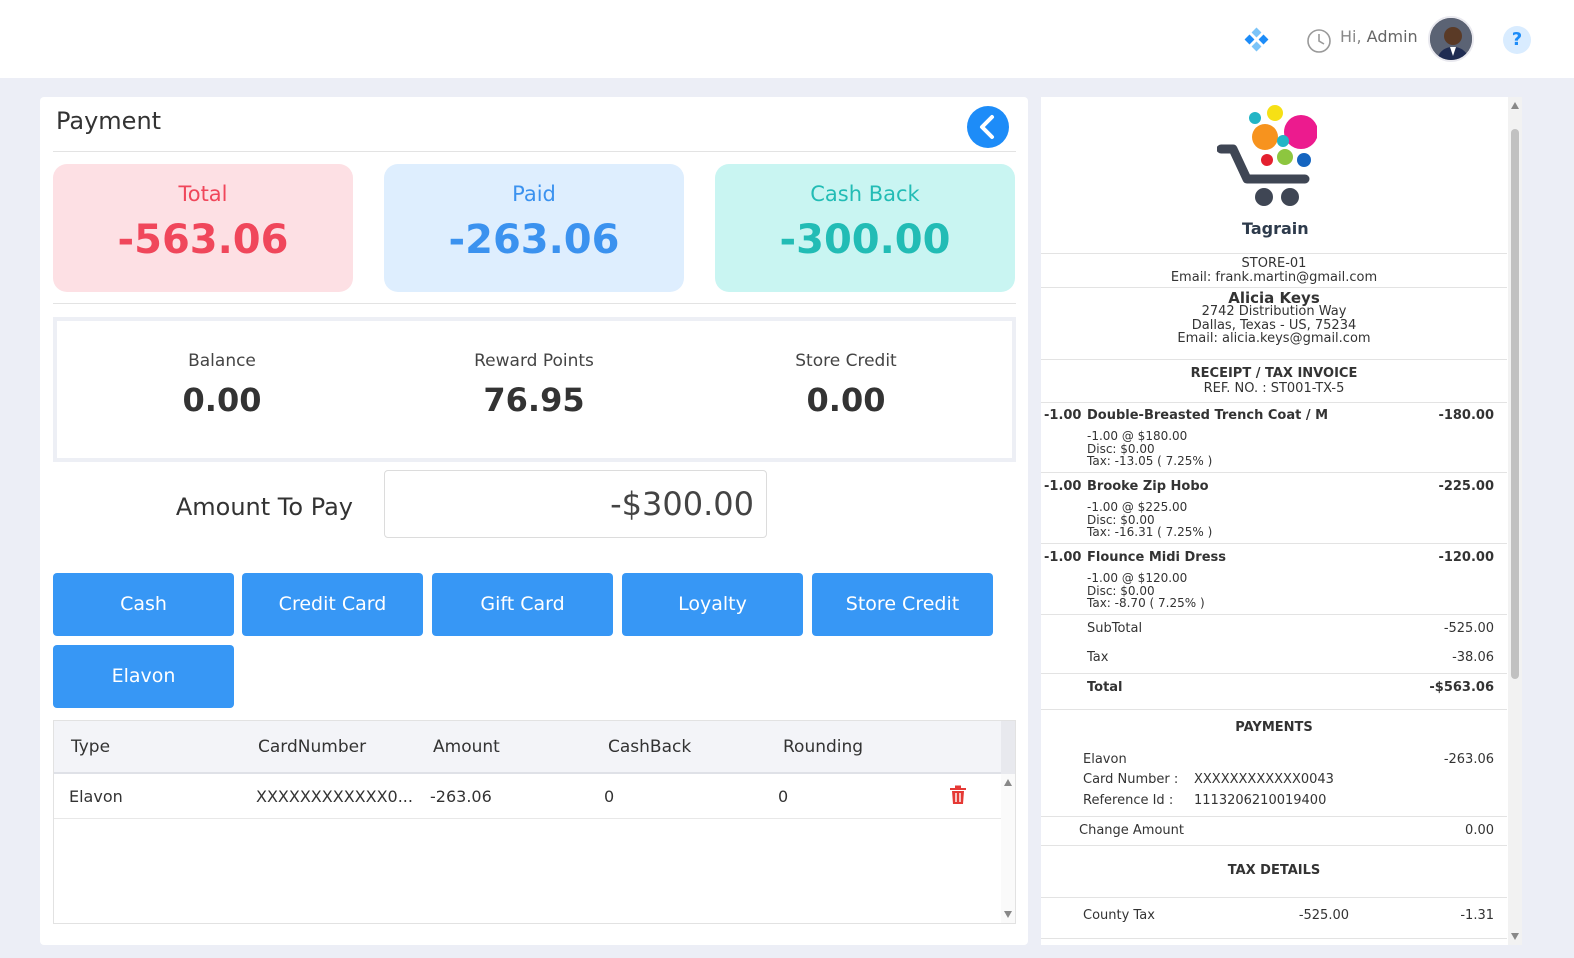 Image resolution: width=1574 pixels, height=958 pixels. I want to click on cell-rounding: 0, so click(783, 796).